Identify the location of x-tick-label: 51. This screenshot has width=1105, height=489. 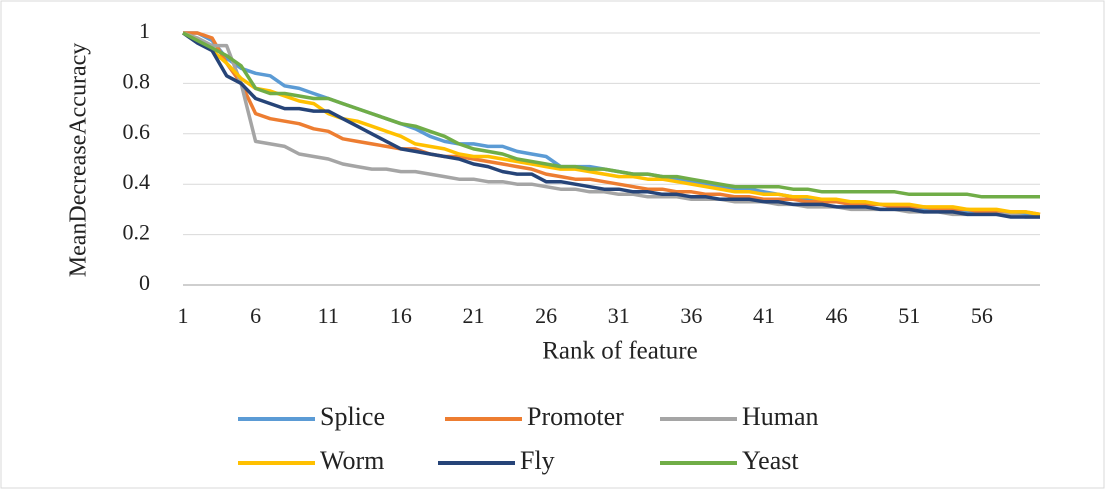
(909, 315).